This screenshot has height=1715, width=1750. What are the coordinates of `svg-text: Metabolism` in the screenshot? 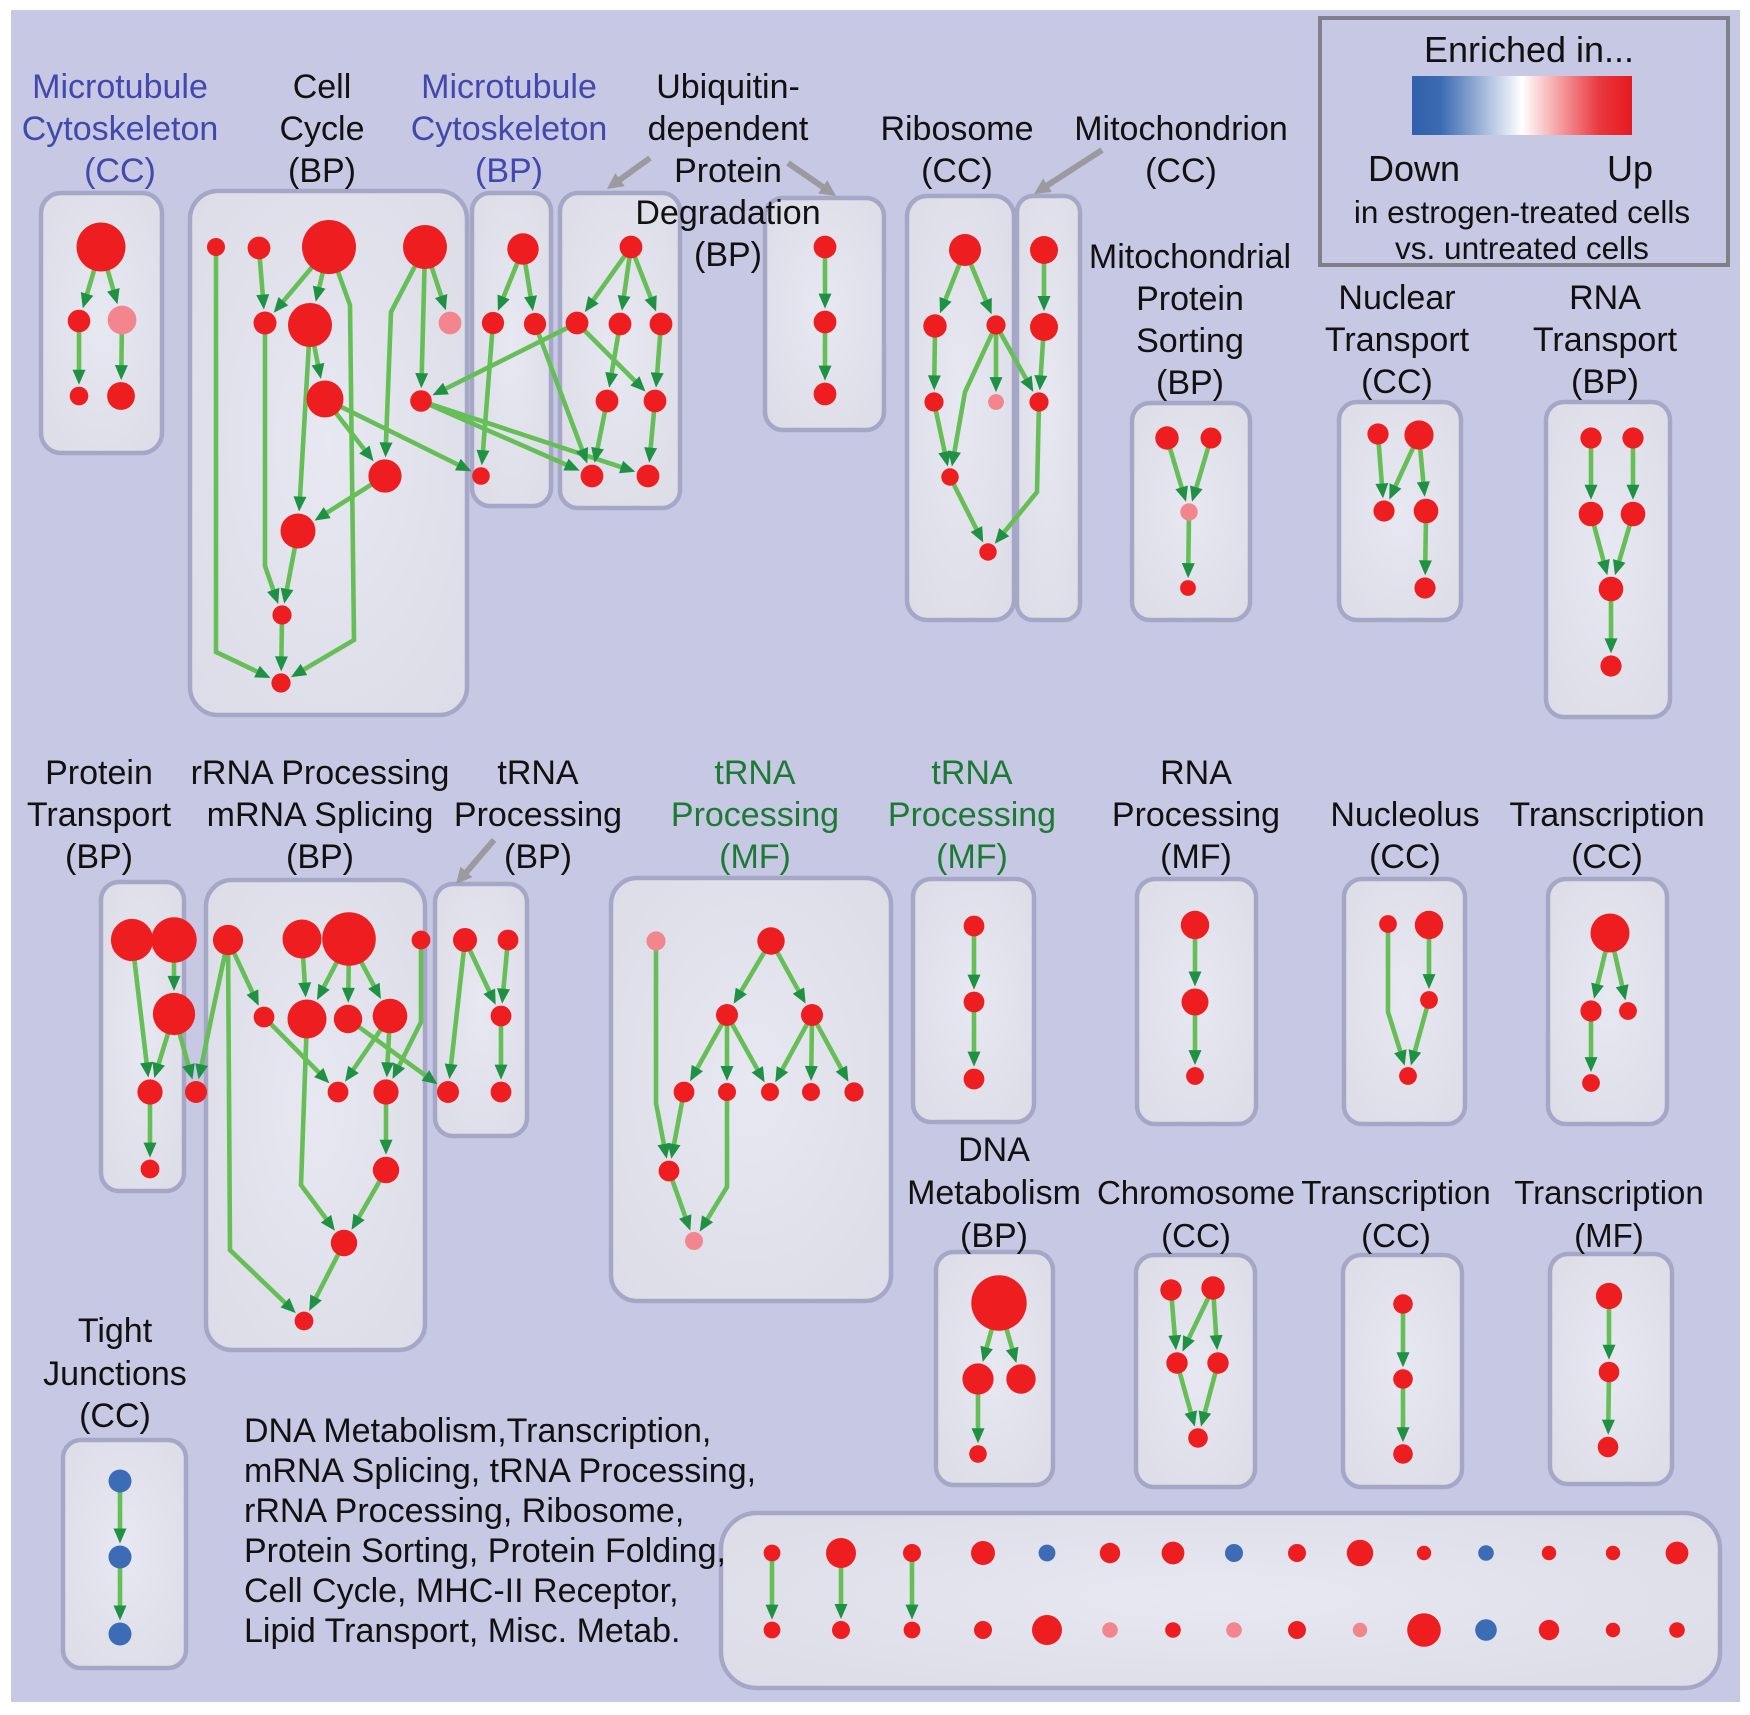 It's located at (994, 1193).